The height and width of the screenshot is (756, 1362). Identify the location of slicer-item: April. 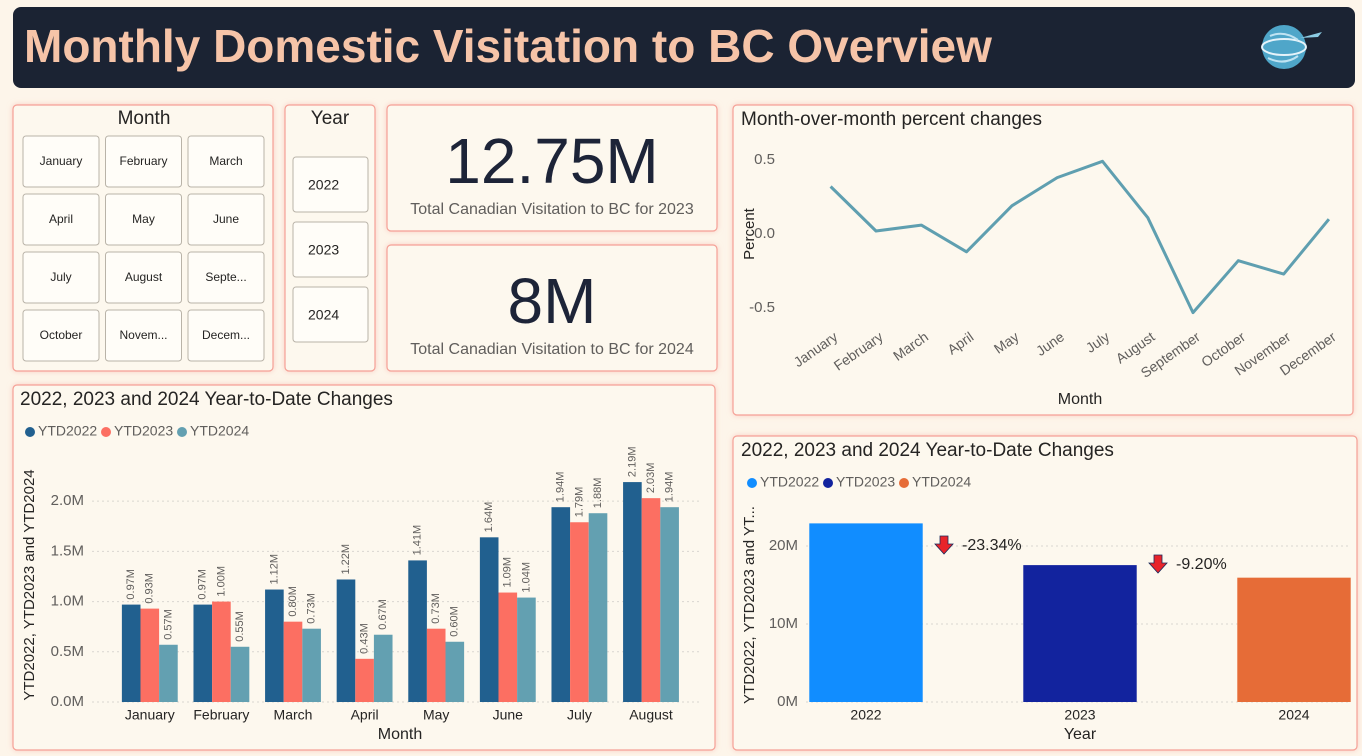
(61, 219).